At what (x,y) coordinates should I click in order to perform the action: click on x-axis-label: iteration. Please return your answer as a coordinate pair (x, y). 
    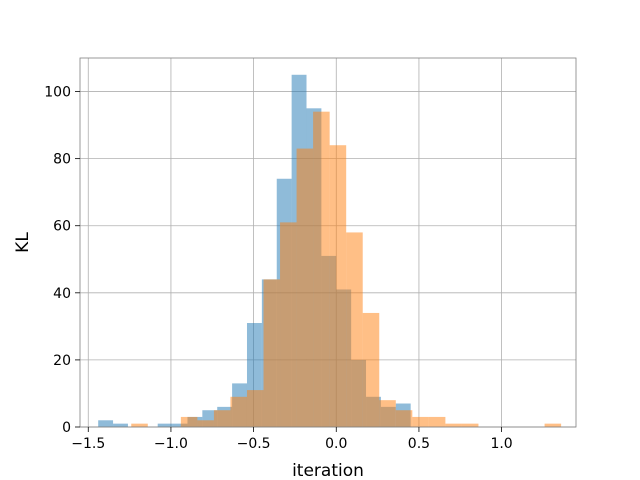
    Looking at the image, I should click on (328, 470).